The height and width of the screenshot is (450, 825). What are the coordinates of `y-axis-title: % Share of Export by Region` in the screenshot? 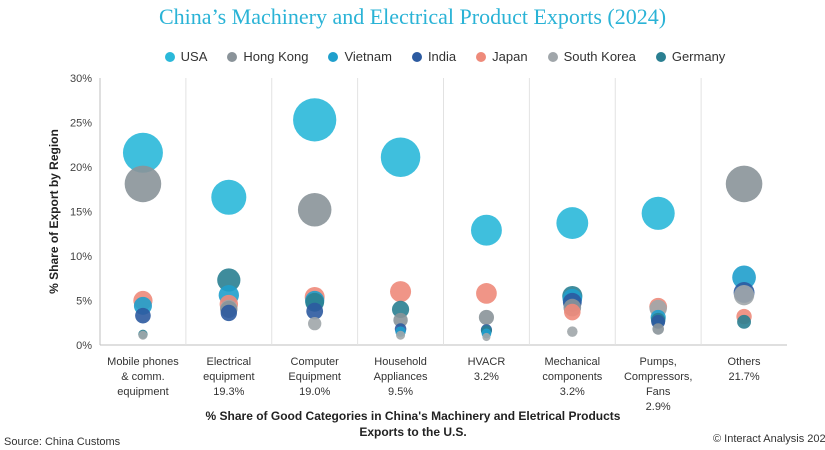 It's located at (54, 211).